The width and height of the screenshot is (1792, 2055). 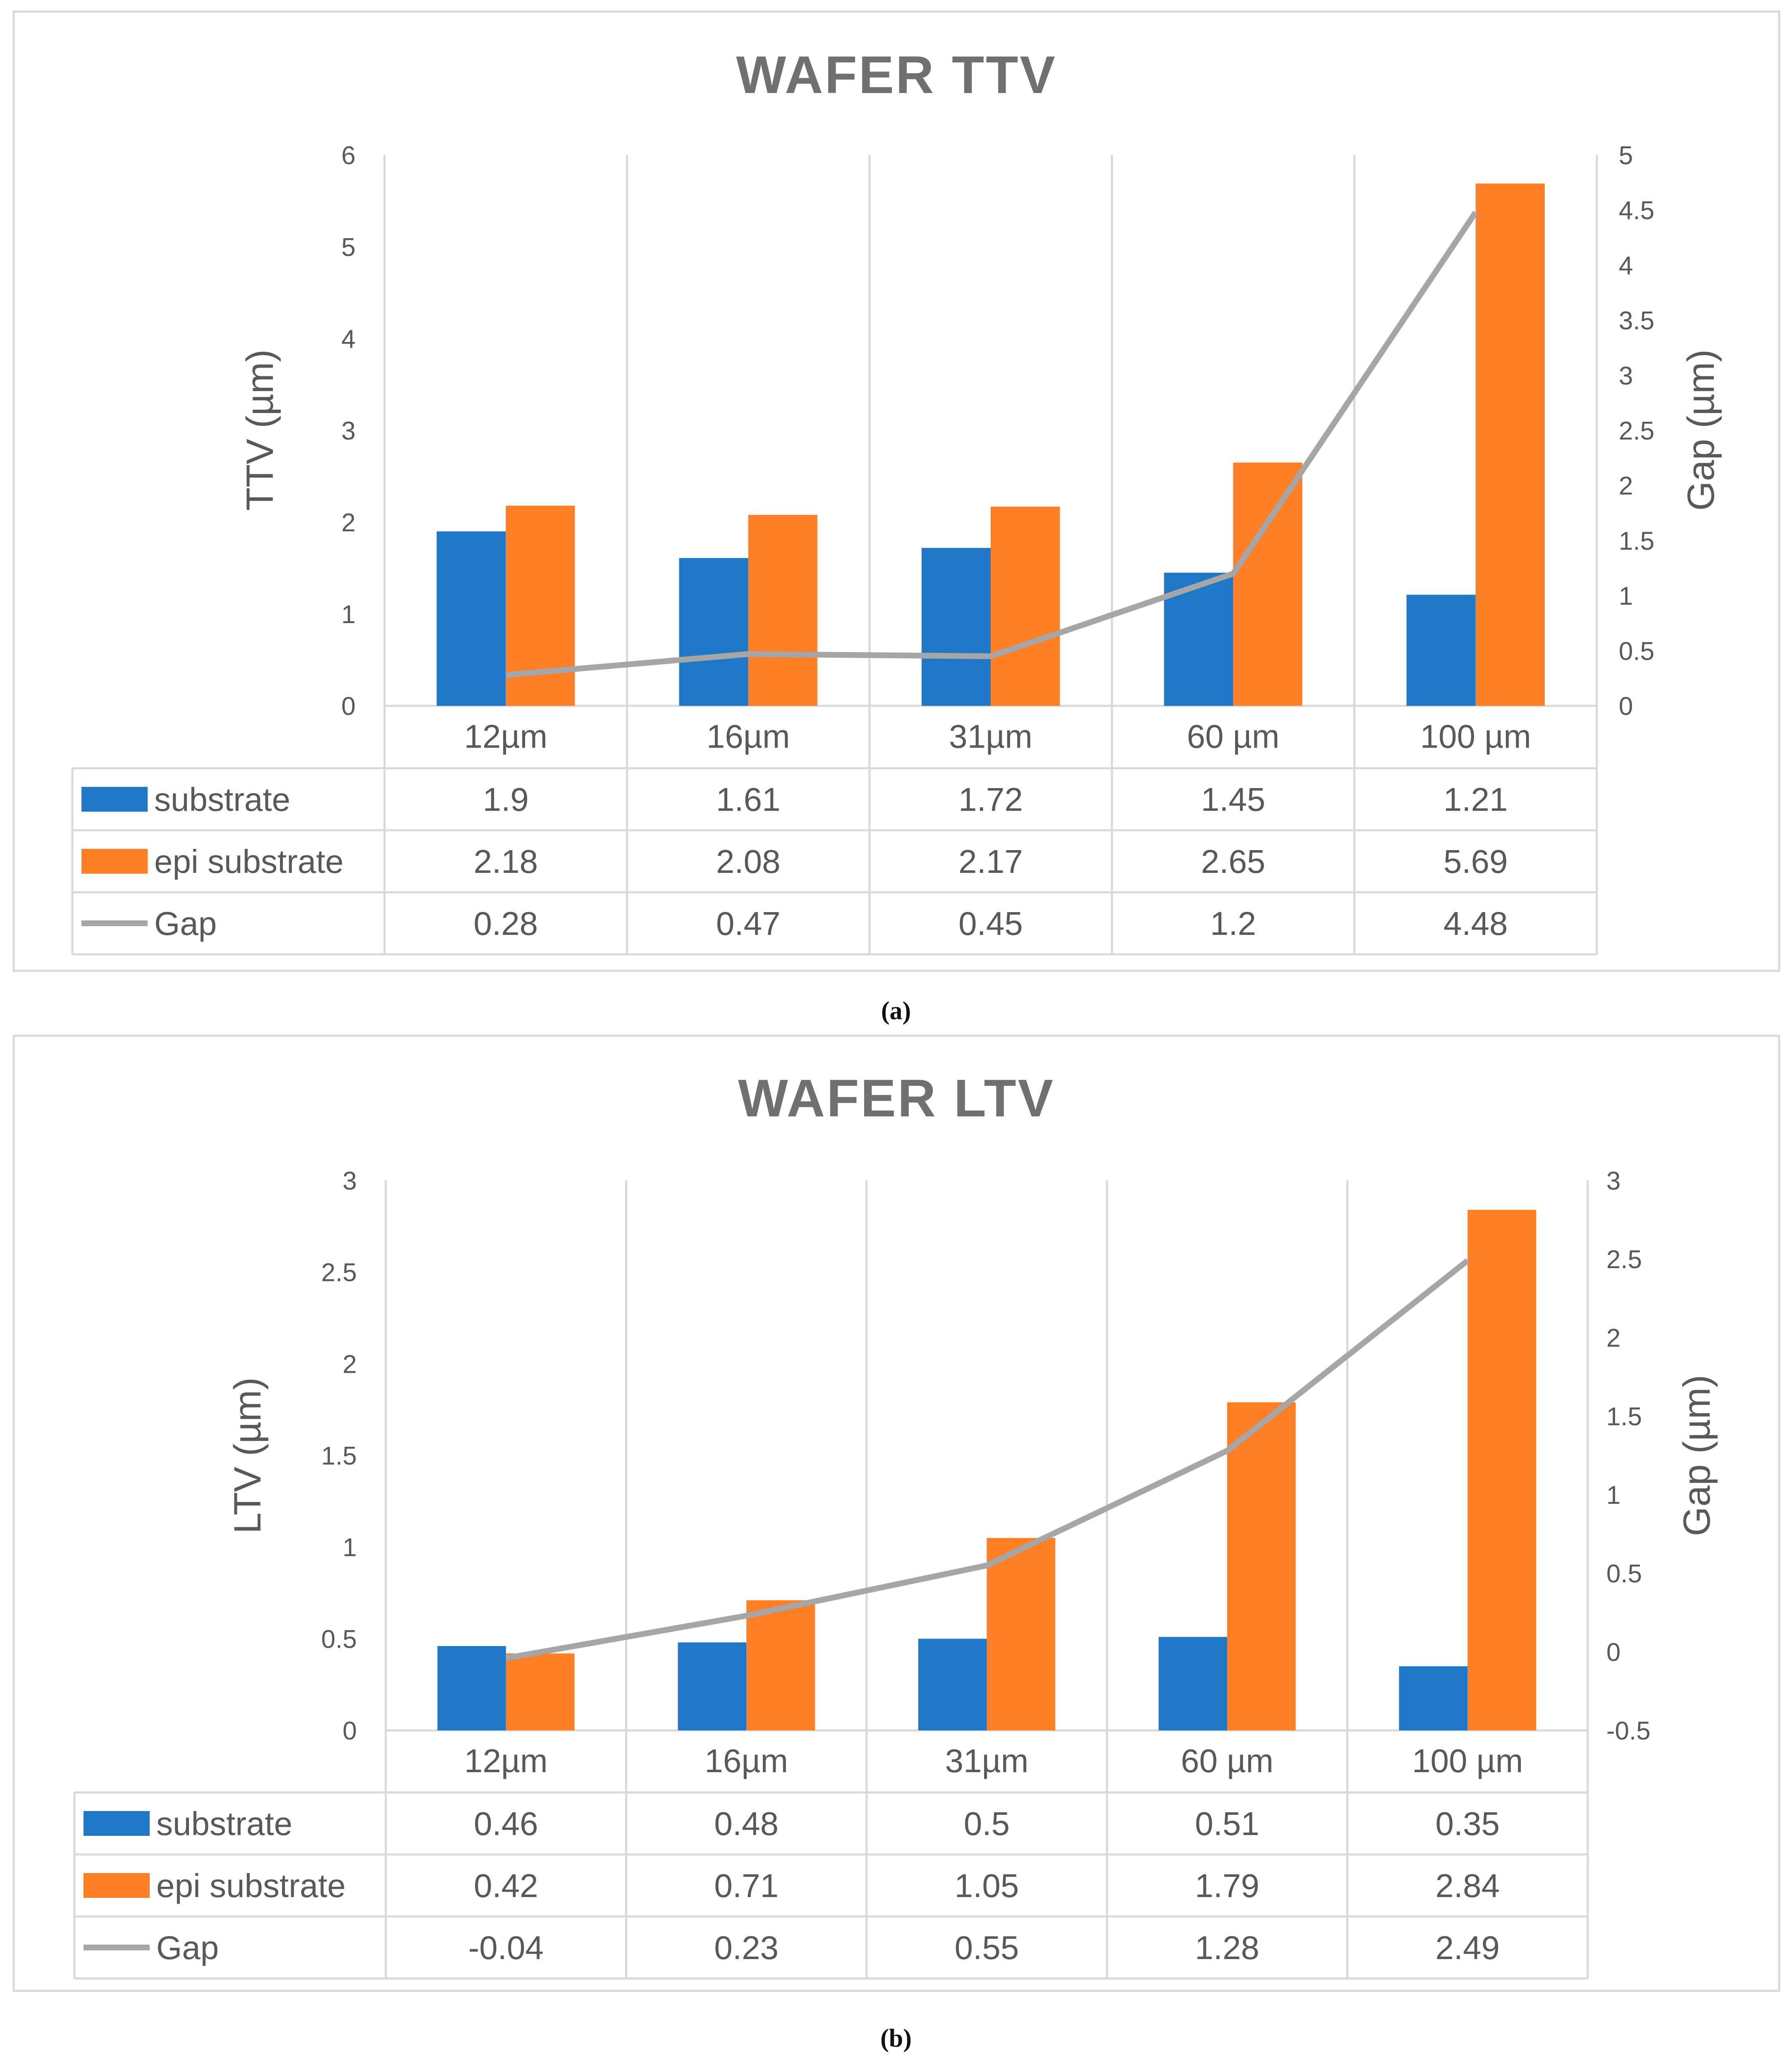 I want to click on table-cell: 2.17, so click(x=990, y=861).